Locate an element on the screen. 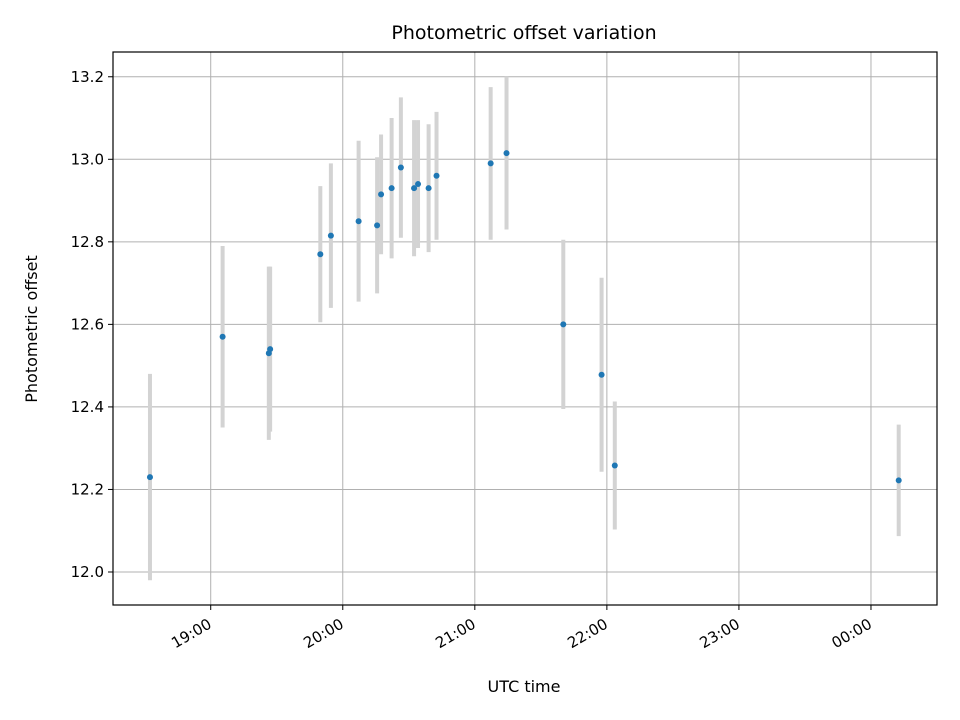 Image resolution: width=960 pixels, height=720 pixels. y-tick-label: 13.2 is located at coordinates (87, 77).